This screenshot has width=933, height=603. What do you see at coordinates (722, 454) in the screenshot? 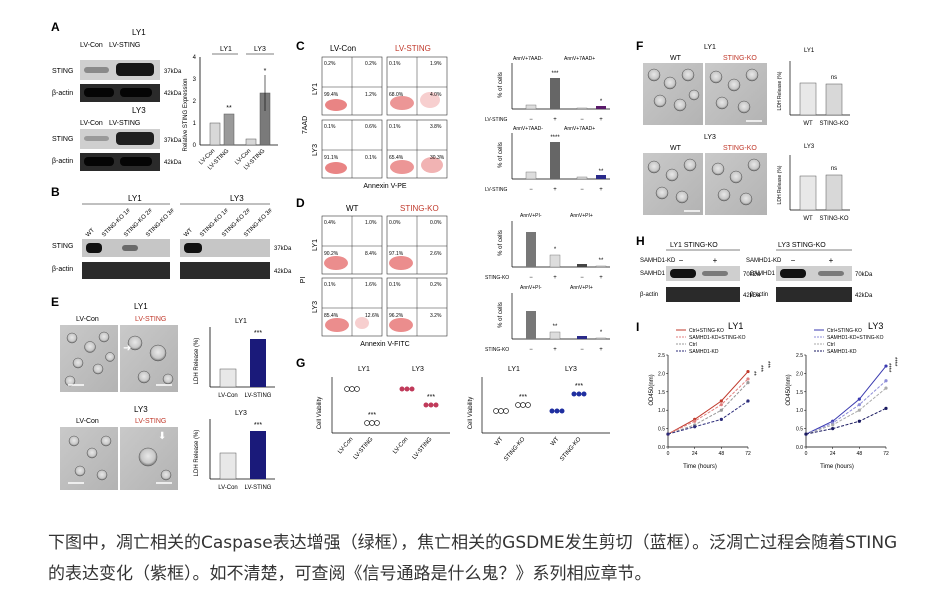
I see `x-tick-label: 48` at bounding box center [722, 454].